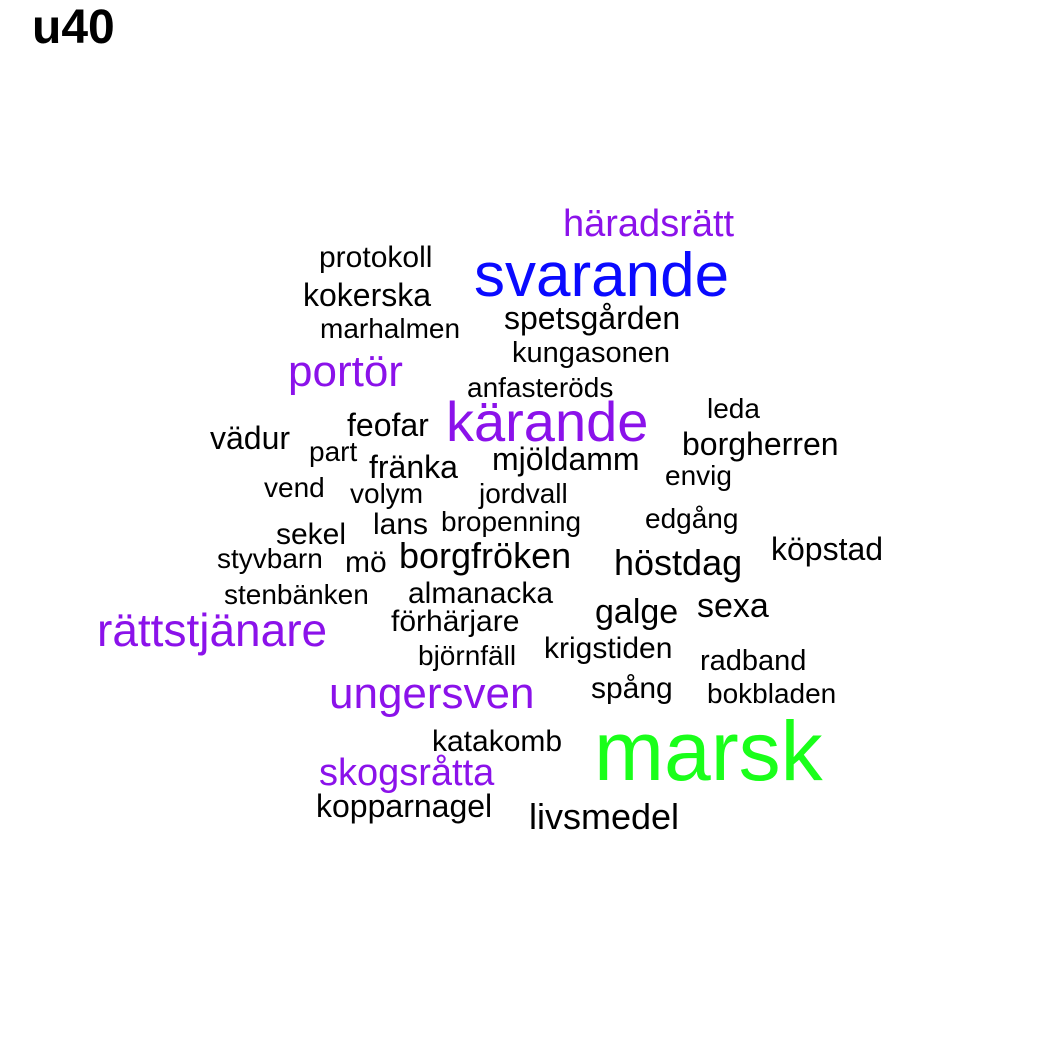 This screenshot has width=1050, height=1050. What do you see at coordinates (827, 549) in the screenshot?
I see `word-kopstad: köpstad` at bounding box center [827, 549].